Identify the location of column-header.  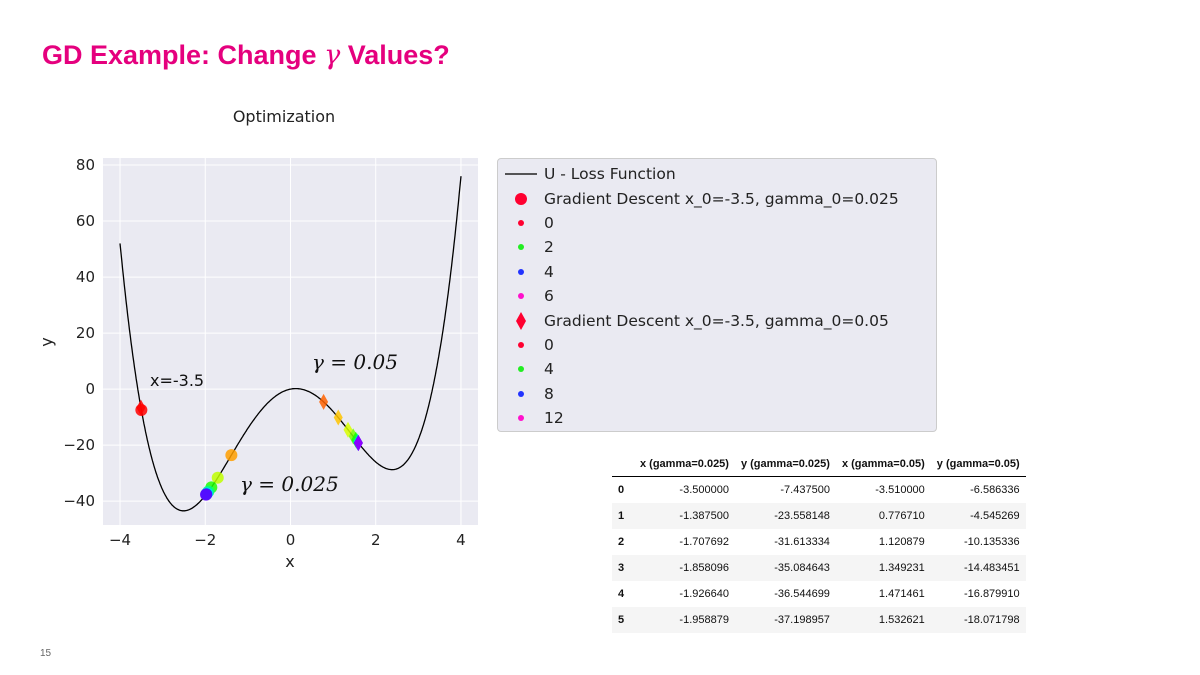
(623, 464).